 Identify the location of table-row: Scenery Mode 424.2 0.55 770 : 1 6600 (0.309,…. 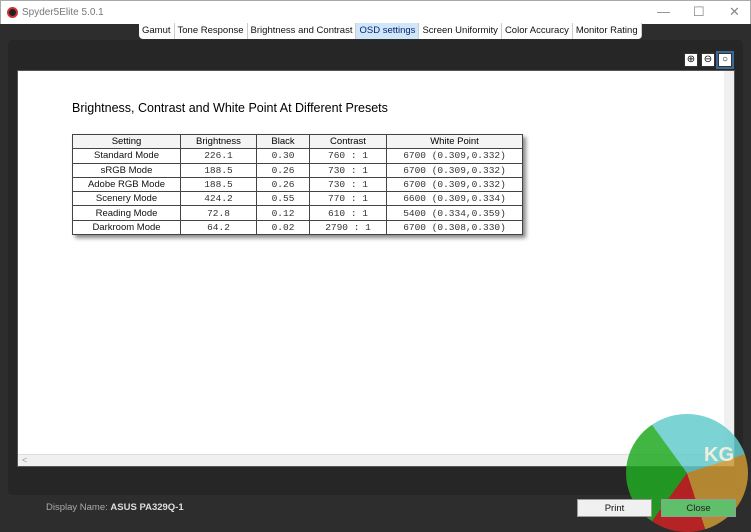
(297, 199).